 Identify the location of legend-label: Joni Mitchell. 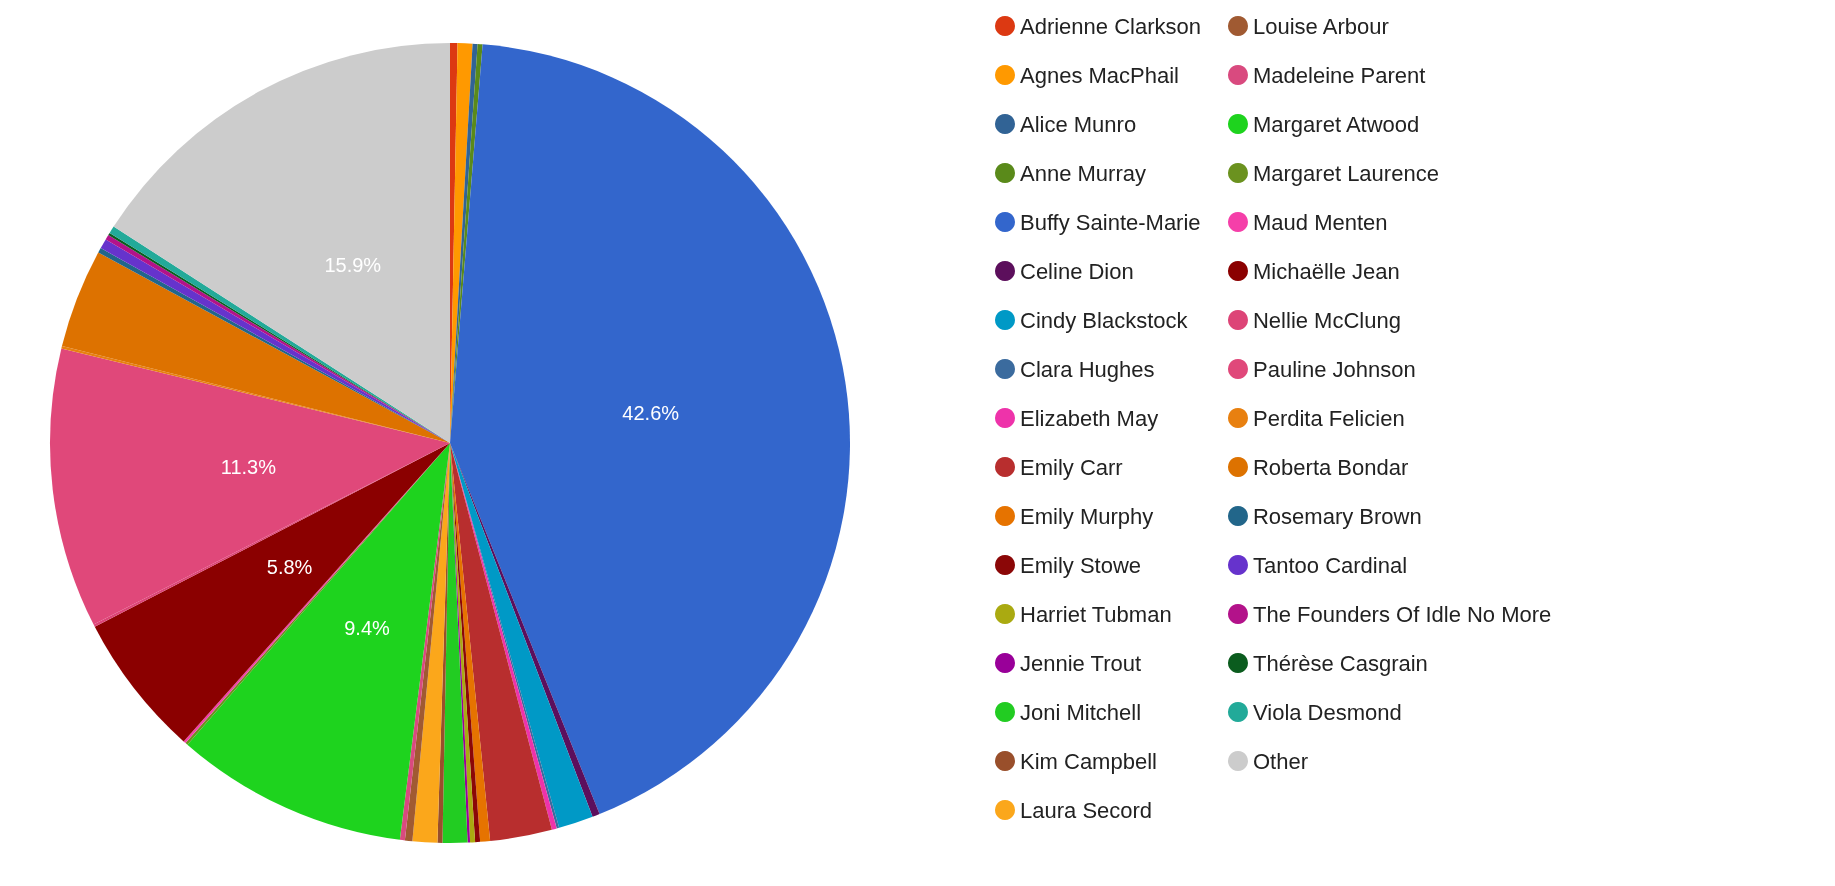
(1081, 712).